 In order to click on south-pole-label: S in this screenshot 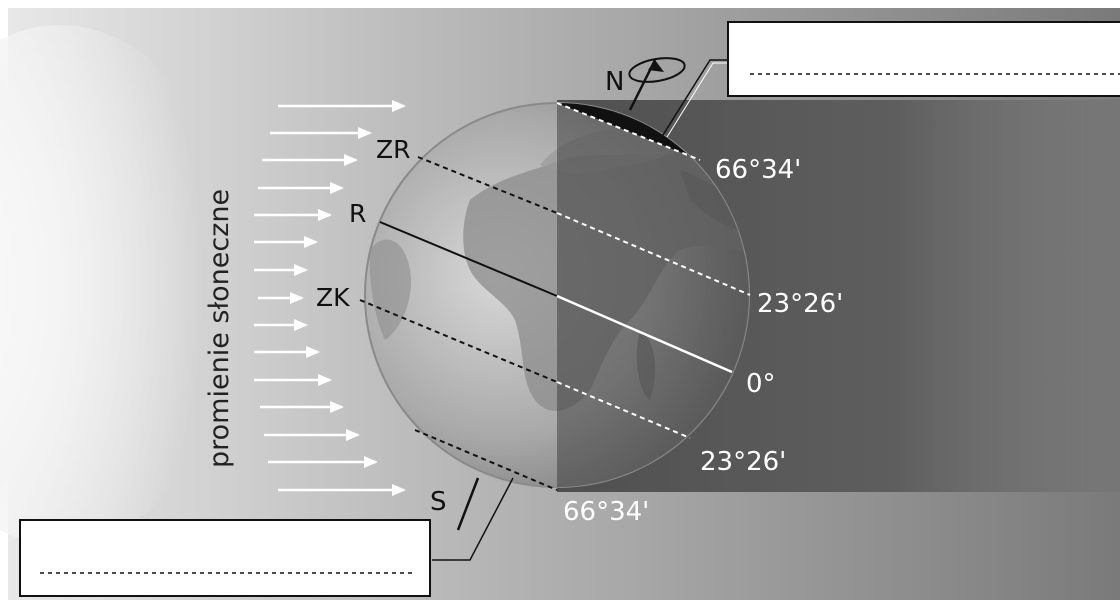, I will do `click(438, 502)`.